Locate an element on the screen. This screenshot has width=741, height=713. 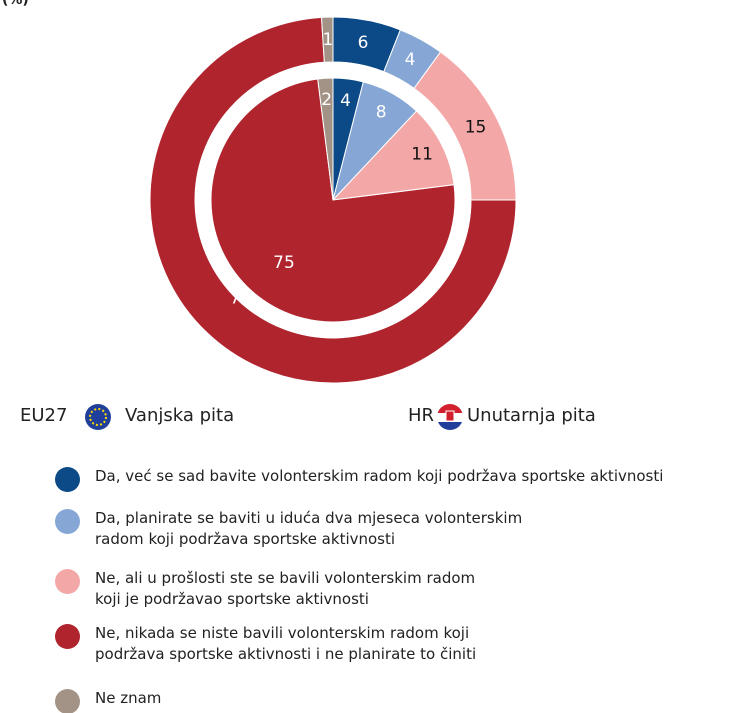
outer-series-name: EU27 is located at coordinates (44, 415).